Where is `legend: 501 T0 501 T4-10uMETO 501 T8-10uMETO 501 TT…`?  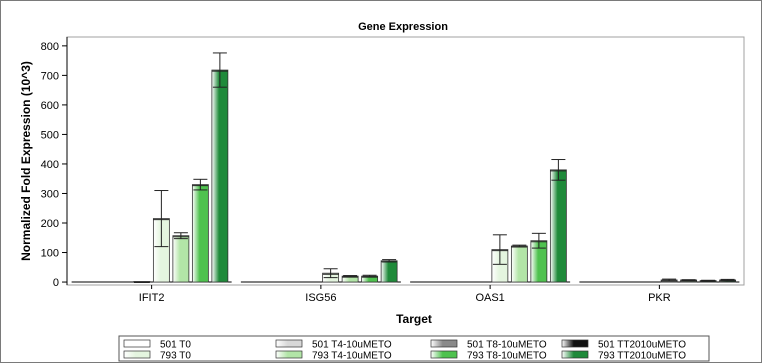
legend: 501 T0 501 T4-10uMETO 501 T8-10uMETO 501 TT… is located at coordinates (414, 348).